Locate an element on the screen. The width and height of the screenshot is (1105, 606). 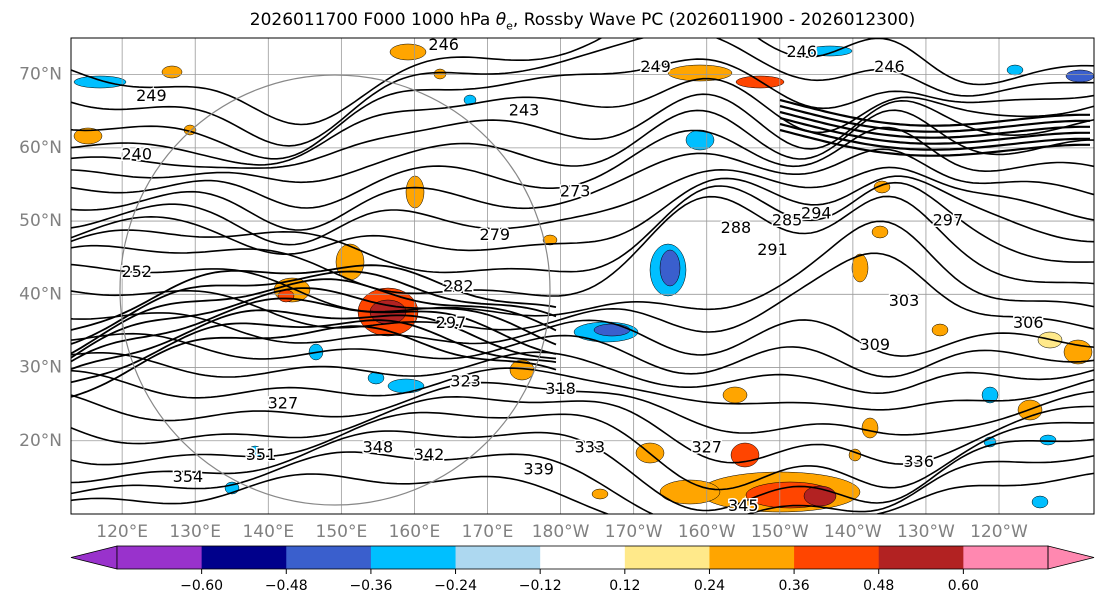
colorbar-tick-label: −0.48 is located at coordinates (286, 586).